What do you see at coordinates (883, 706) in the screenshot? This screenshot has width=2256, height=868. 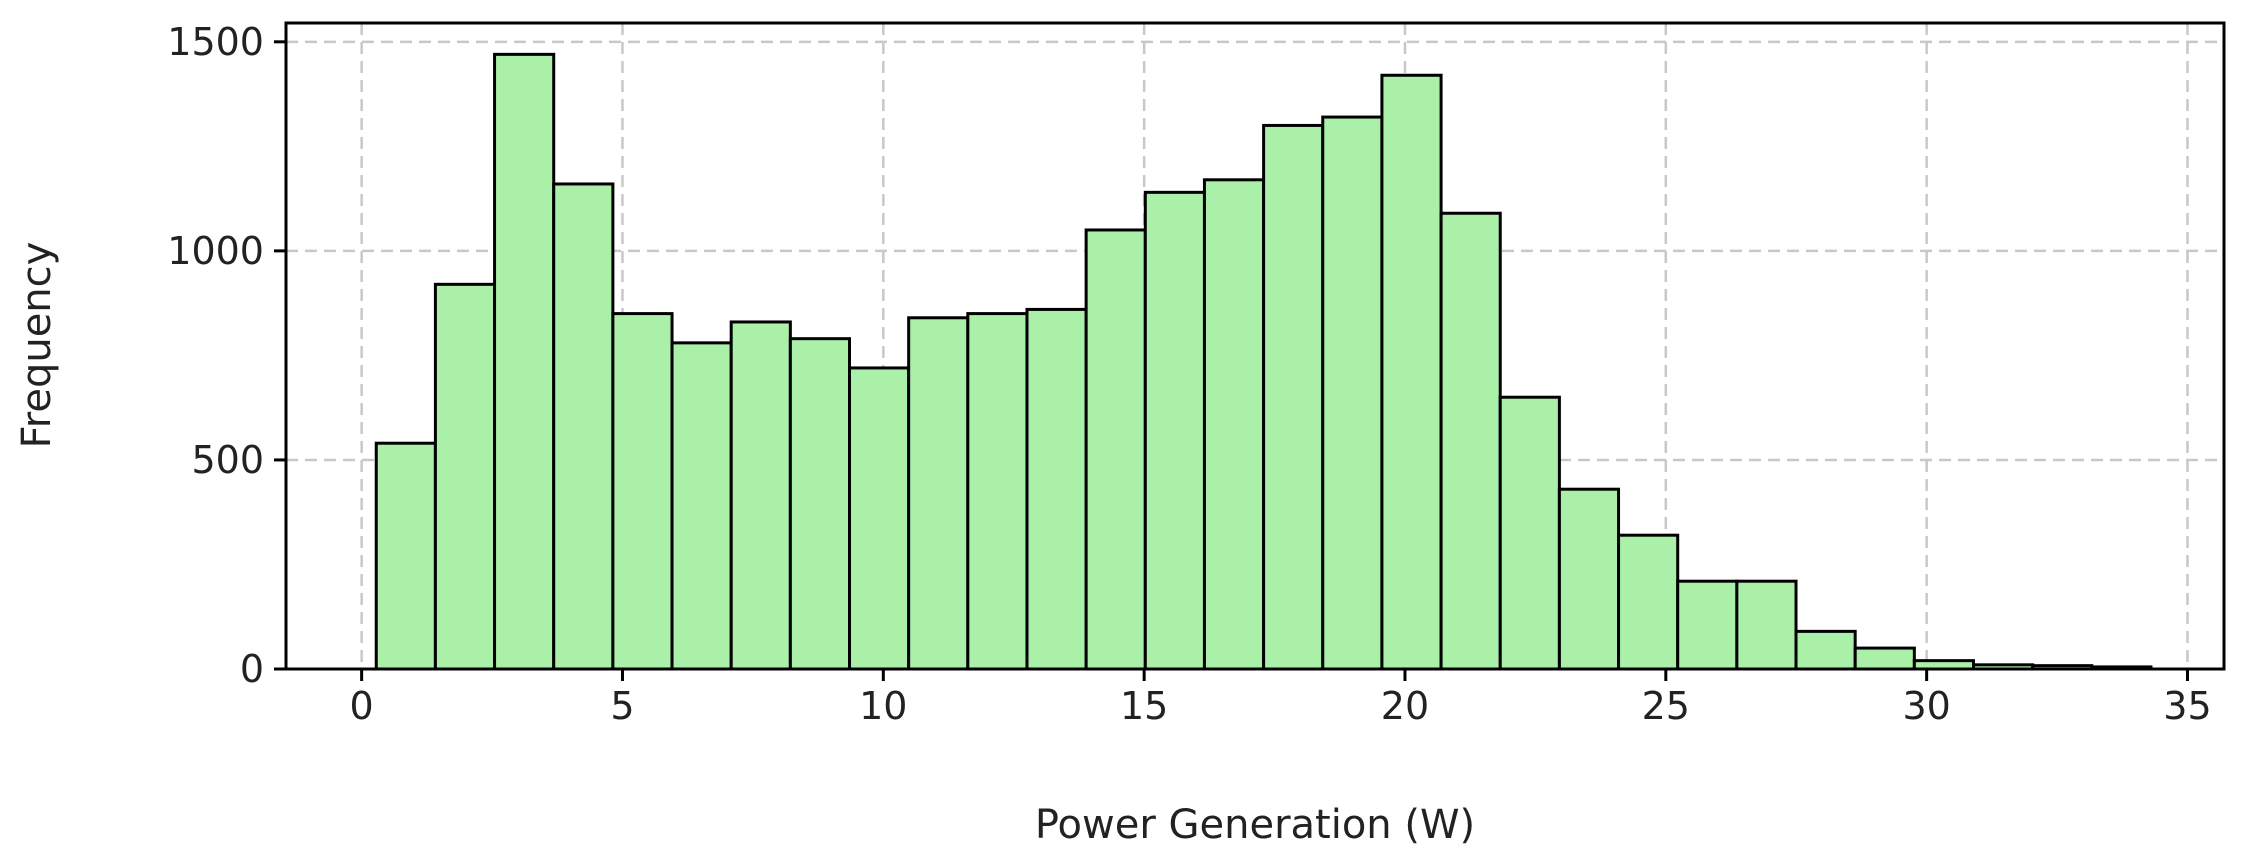 I see `x-tick-label: 10` at bounding box center [883, 706].